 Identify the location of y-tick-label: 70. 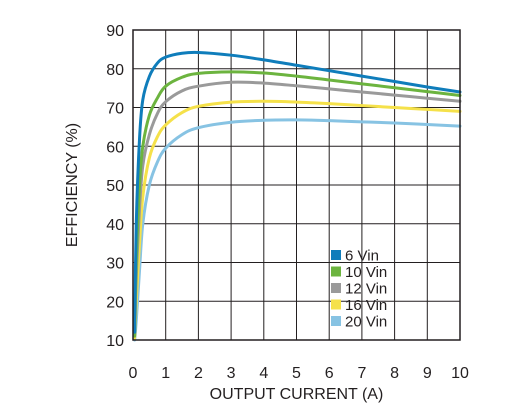
(115, 109).